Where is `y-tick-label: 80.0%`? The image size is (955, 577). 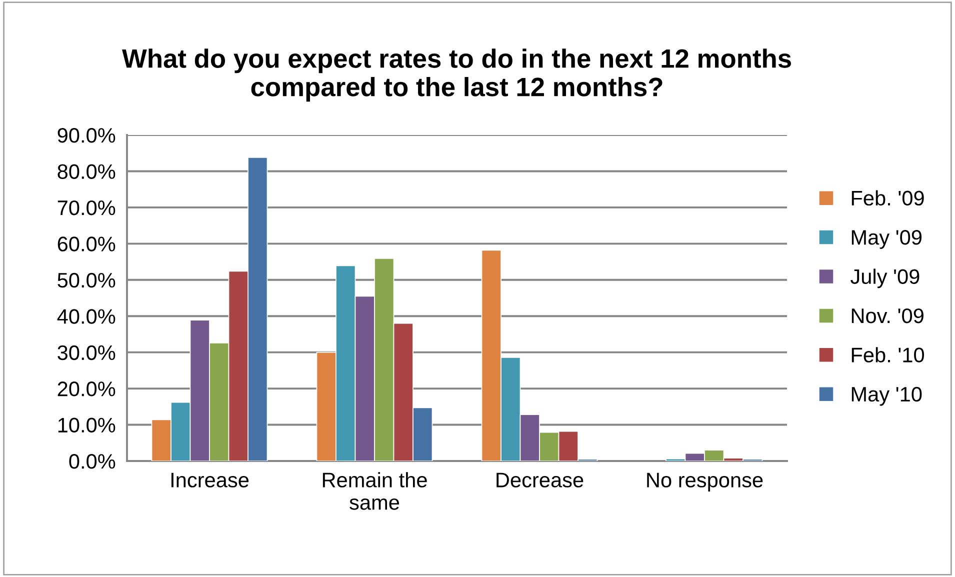 y-tick-label: 80.0% is located at coordinates (87, 171).